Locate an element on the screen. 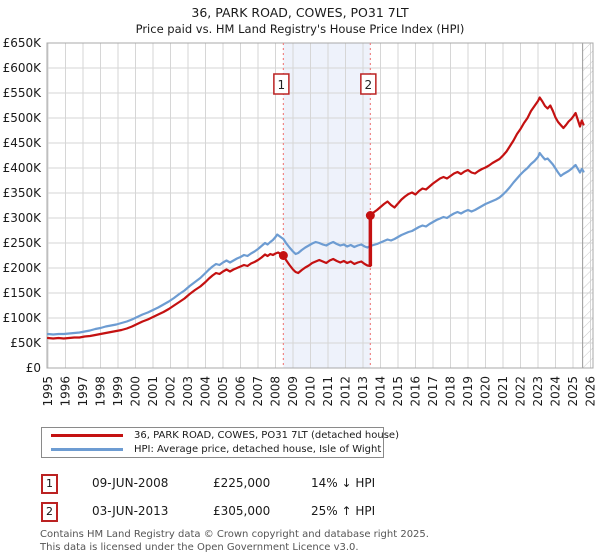 The height and width of the screenshot is (560, 600). svg-text: £550K is located at coordinates (23, 93).